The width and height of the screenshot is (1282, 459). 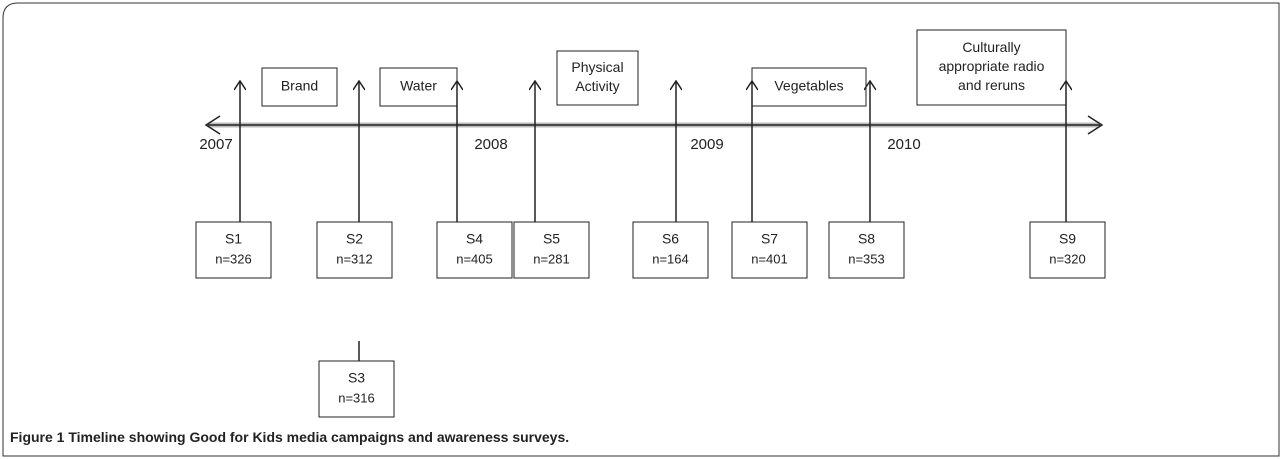 I want to click on campaign-label: Culturally, so click(x=991, y=47).